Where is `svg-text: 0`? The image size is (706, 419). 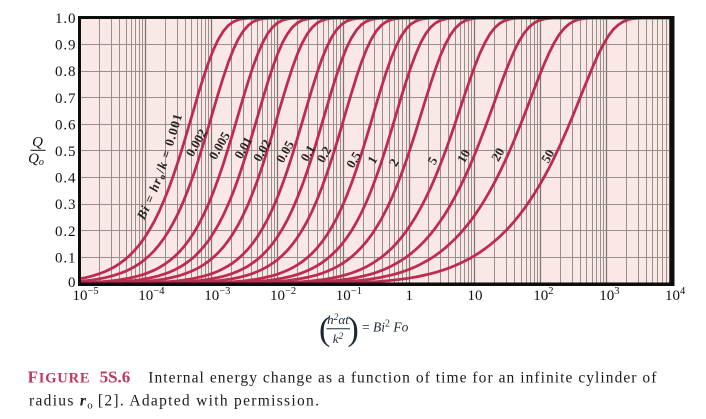 svg-text: 0 is located at coordinates (72, 283).